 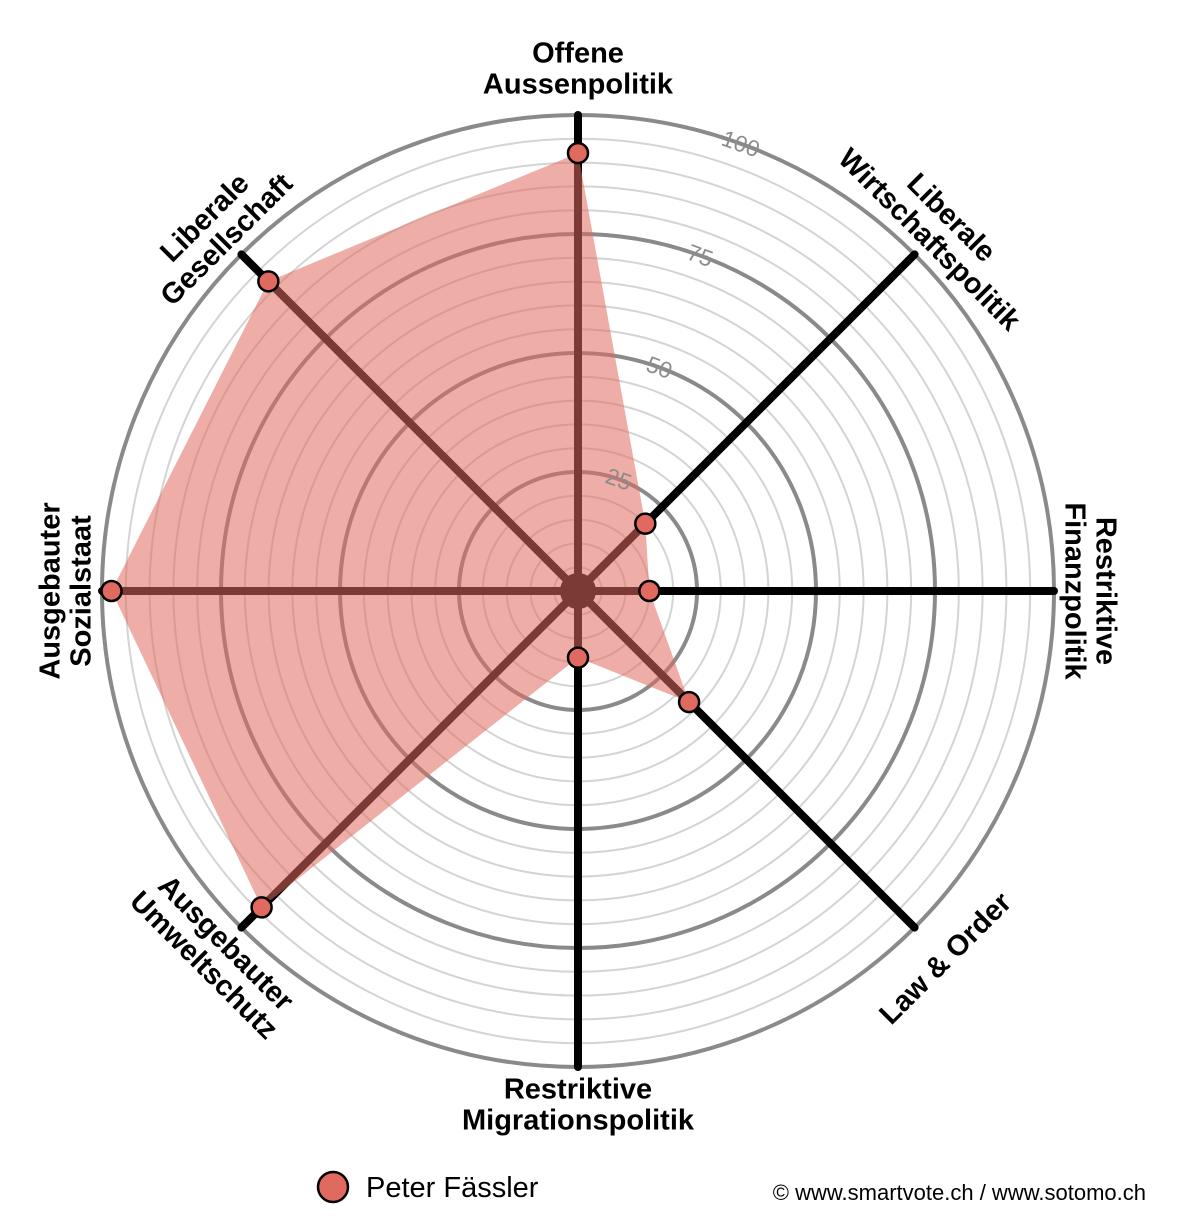 I want to click on axis-label: Ausgebauter Sozialstaat, so click(x=66, y=590).